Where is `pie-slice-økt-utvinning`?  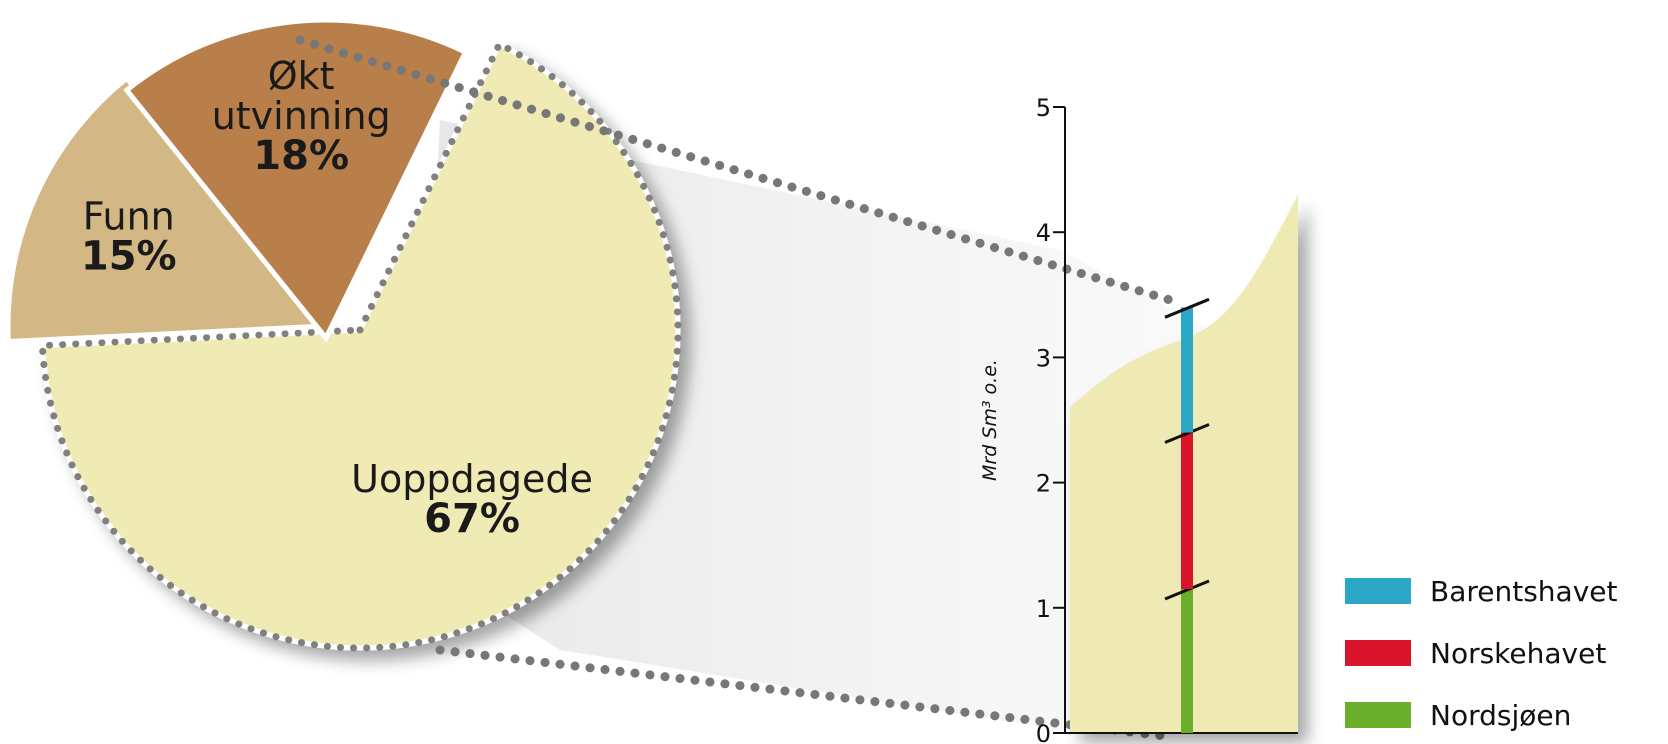
pie-slice-økt-utvinning is located at coordinates (296, 180).